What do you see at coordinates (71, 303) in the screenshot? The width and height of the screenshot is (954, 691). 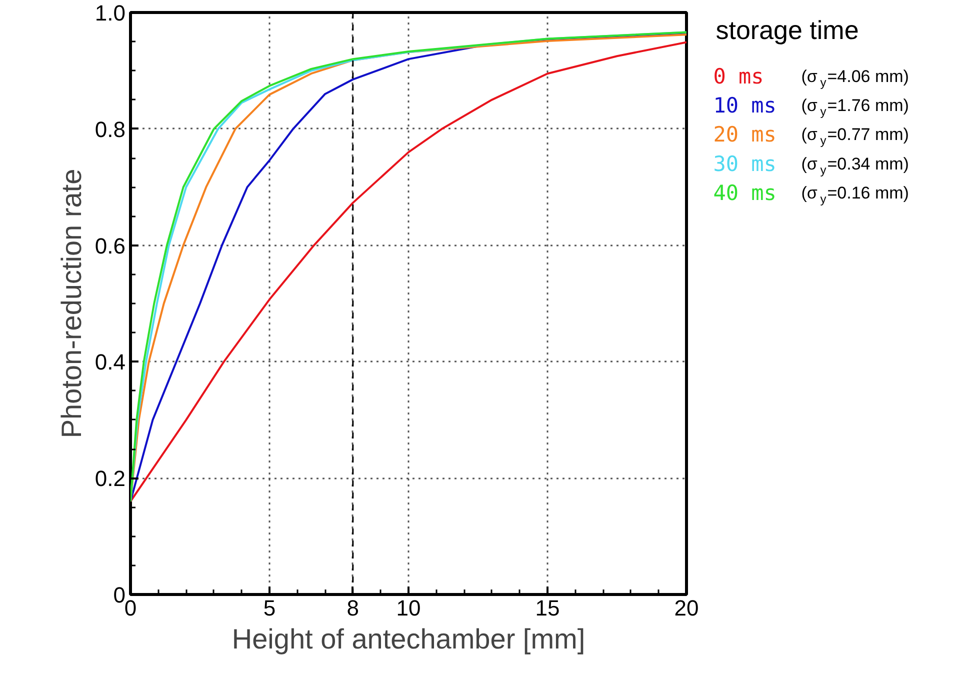 I see `y-axis-title: Photon-reduction rate` at bounding box center [71, 303].